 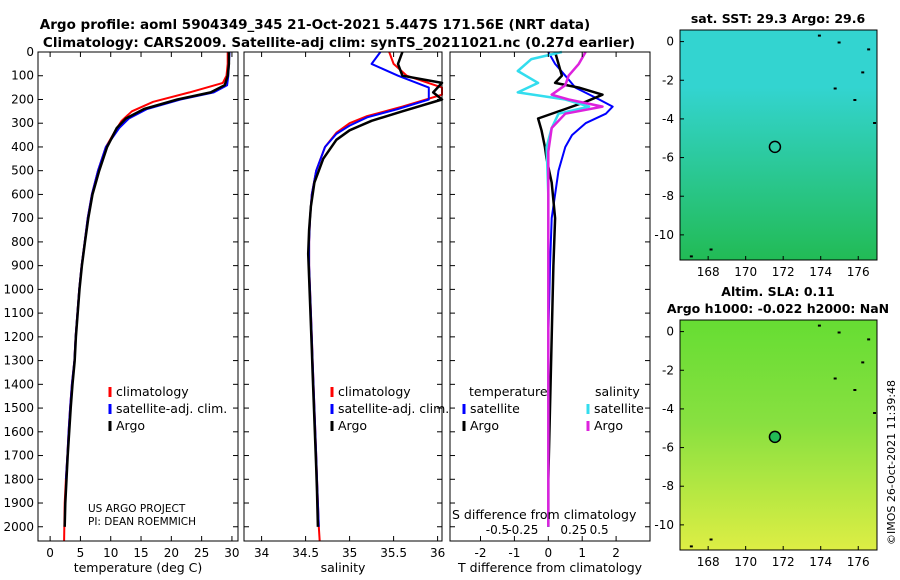 What do you see at coordinates (575, 289) in the screenshot?
I see `difference-series-salinity-argo` at bounding box center [575, 289].